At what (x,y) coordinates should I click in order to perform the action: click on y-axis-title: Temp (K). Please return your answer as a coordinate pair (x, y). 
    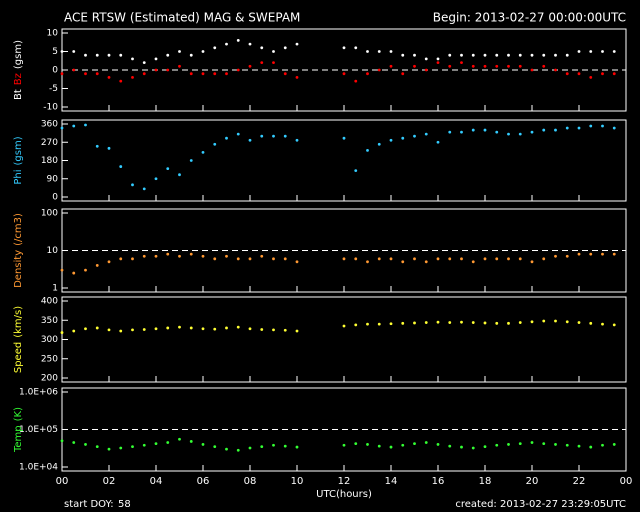
    Looking at the image, I should click on (18, 430).